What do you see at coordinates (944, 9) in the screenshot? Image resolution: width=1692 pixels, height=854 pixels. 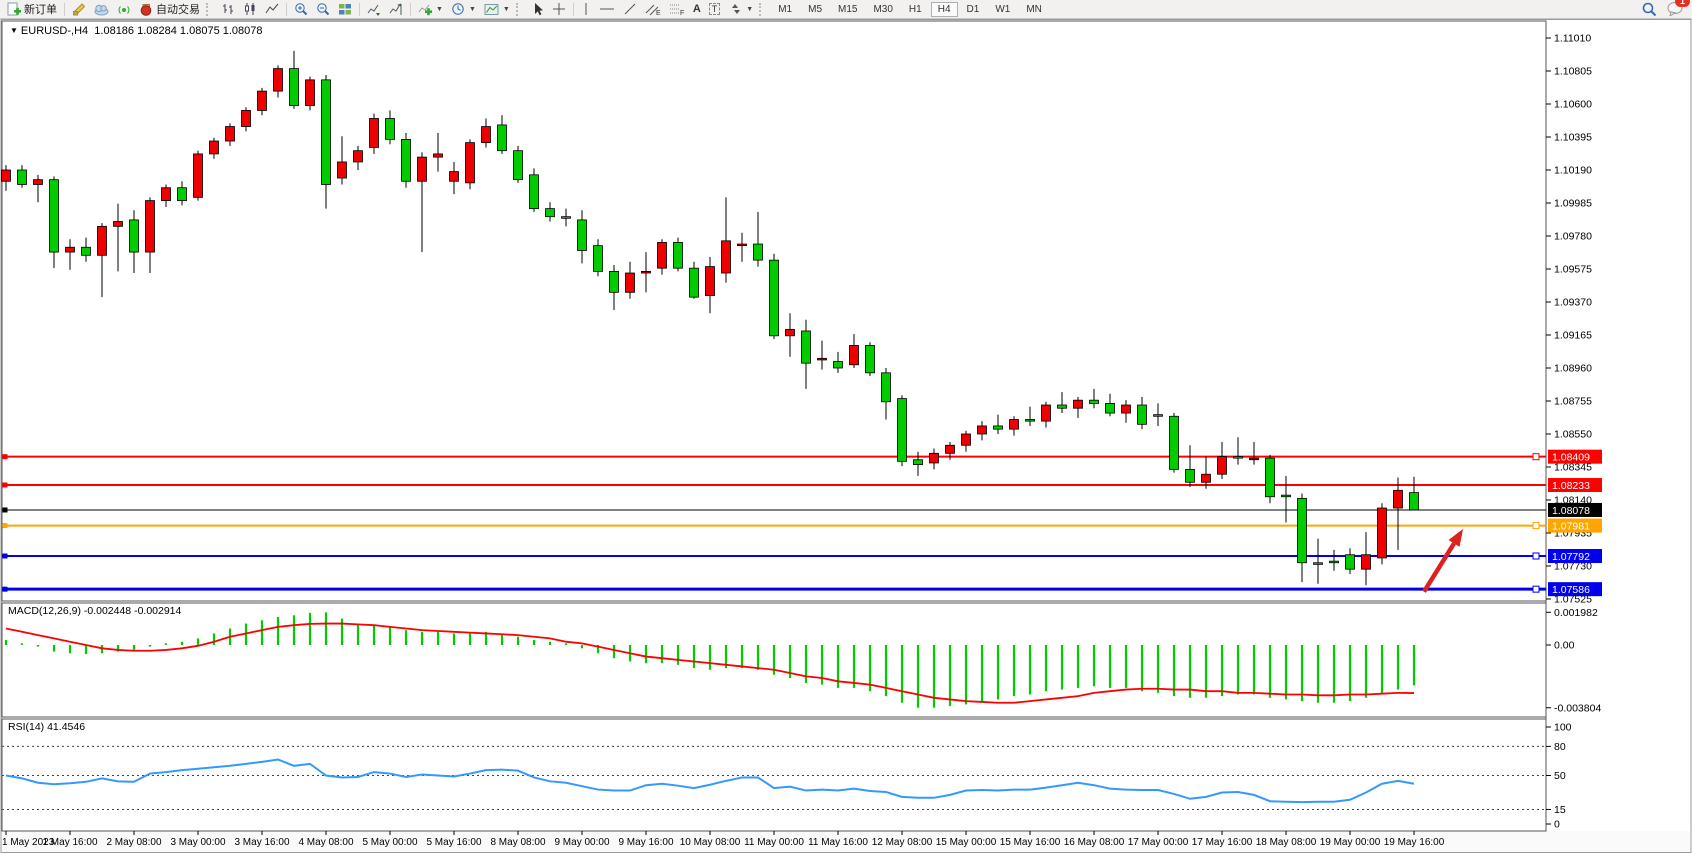 I see `timeframe-button-h4: H4` at bounding box center [944, 9].